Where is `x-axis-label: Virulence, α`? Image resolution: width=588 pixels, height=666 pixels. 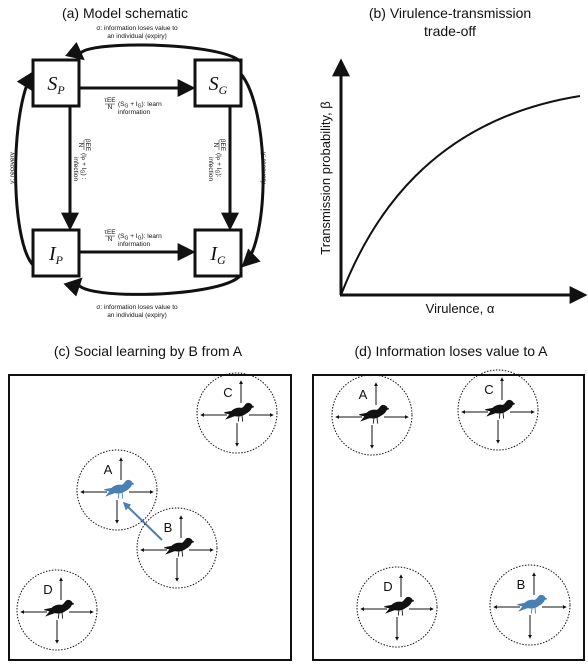
x-axis-label: Virulence, α is located at coordinates (460, 308).